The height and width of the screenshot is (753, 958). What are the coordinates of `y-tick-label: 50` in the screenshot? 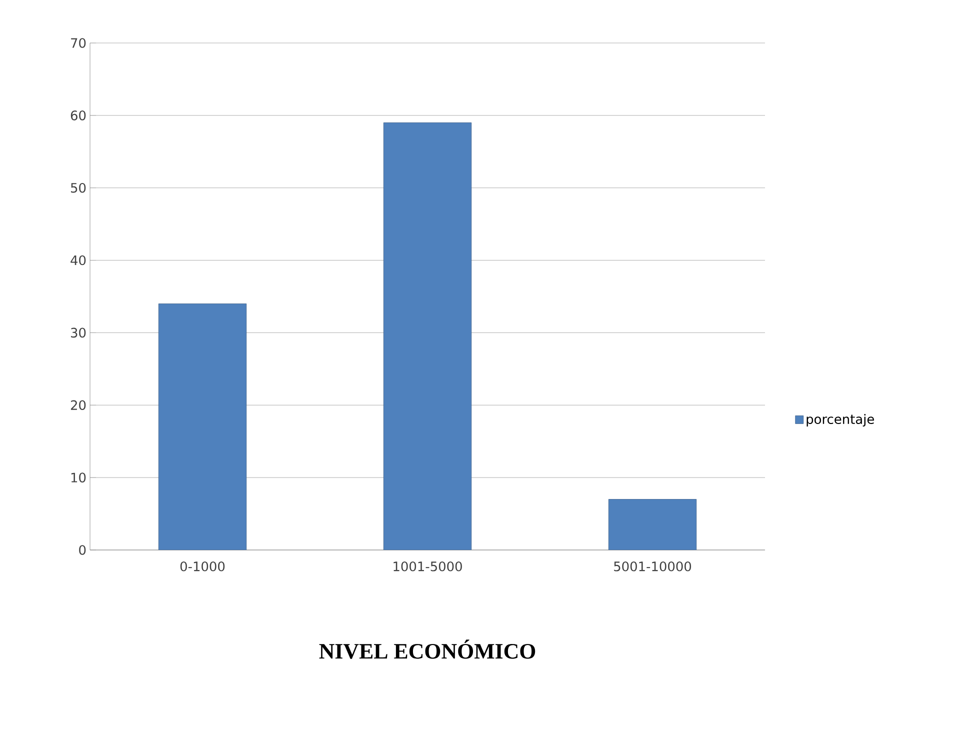 It's located at (78, 187).